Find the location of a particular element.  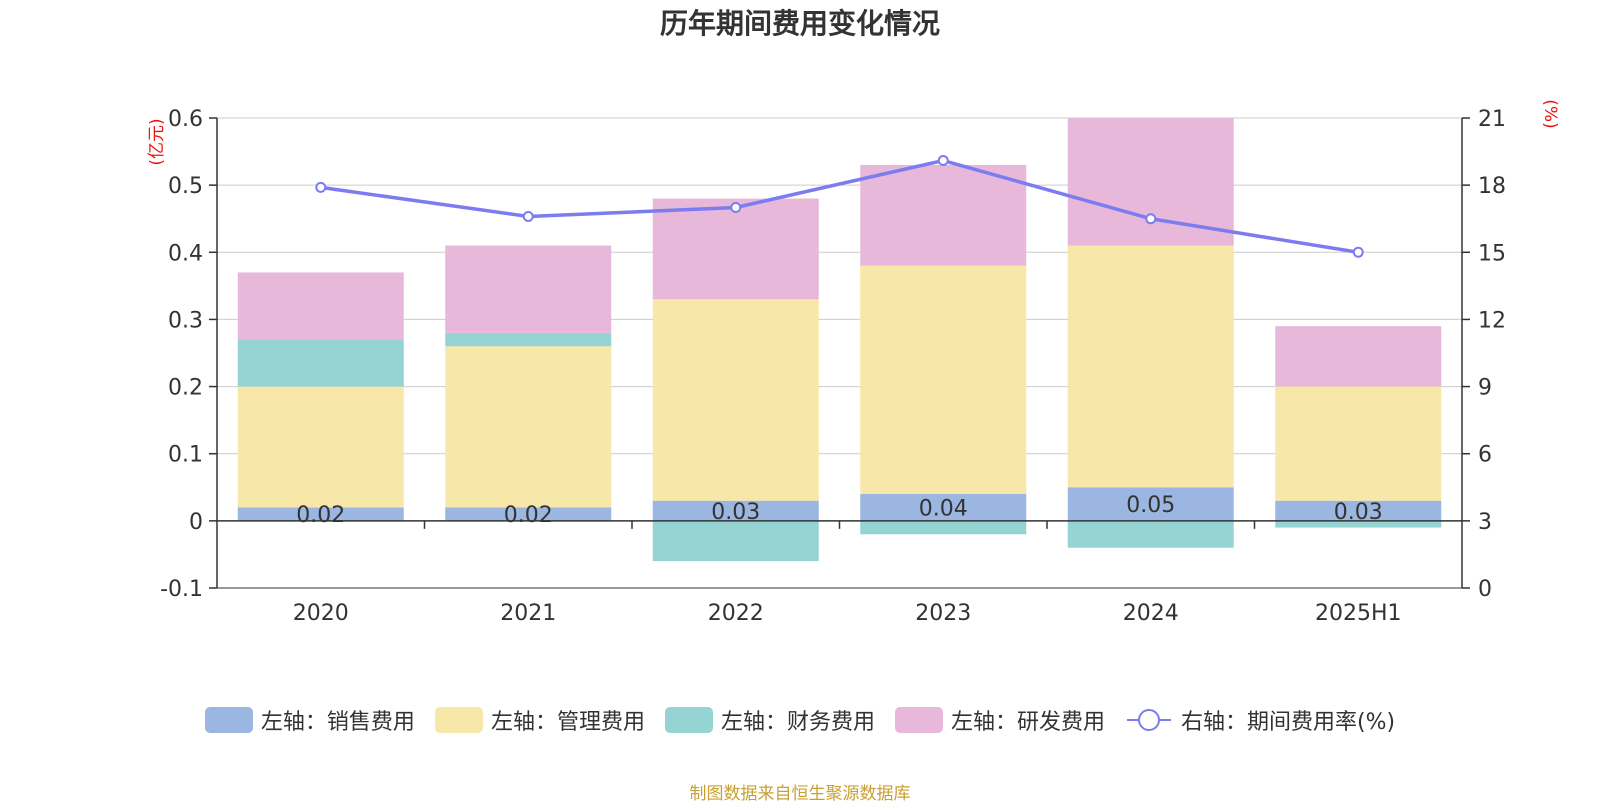

legend-item: 左轴：管理费用 is located at coordinates (539, 720).